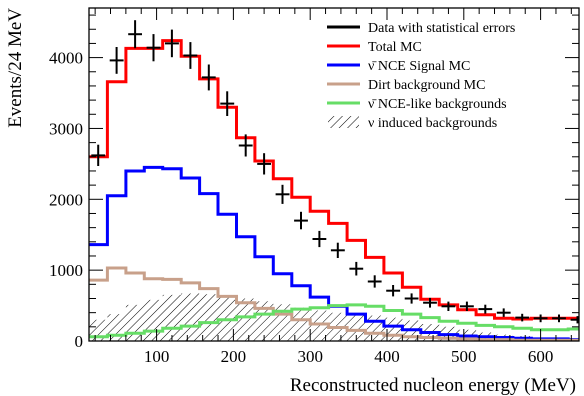 The height and width of the screenshot is (396, 584). I want to click on legend-item: ν induced backgrounds, so click(412, 123).